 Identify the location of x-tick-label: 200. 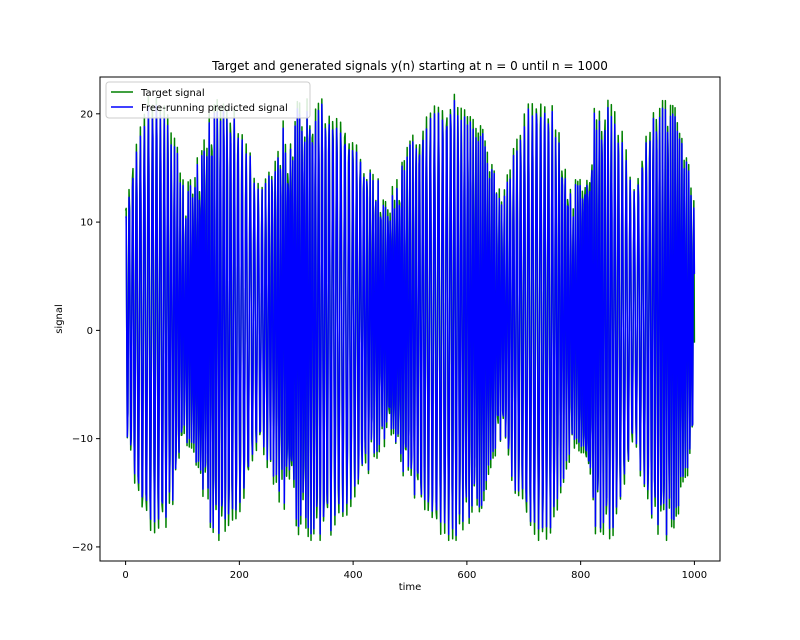
(239, 575).